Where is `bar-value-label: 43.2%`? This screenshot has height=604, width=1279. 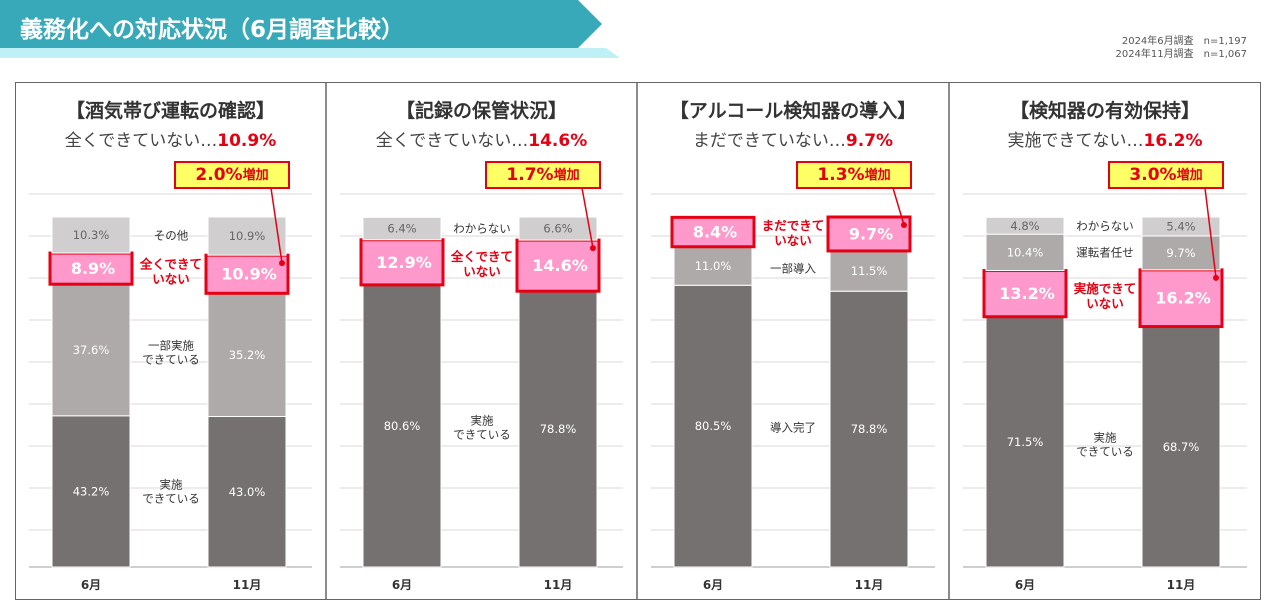 bar-value-label: 43.2% is located at coordinates (91, 491).